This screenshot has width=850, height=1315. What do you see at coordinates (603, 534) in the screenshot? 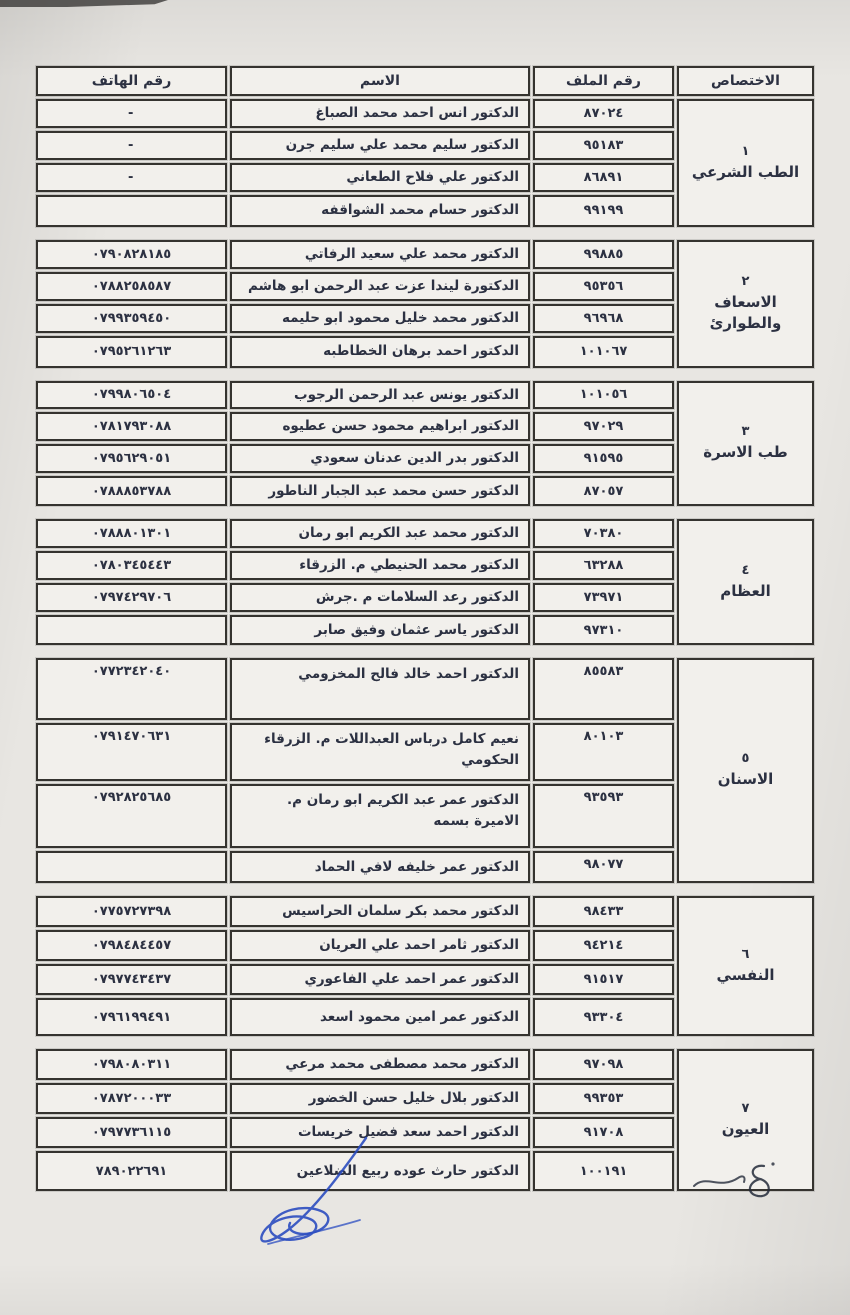
I see `file-number-cell: ٧٠٣٨٠` at bounding box center [603, 534].